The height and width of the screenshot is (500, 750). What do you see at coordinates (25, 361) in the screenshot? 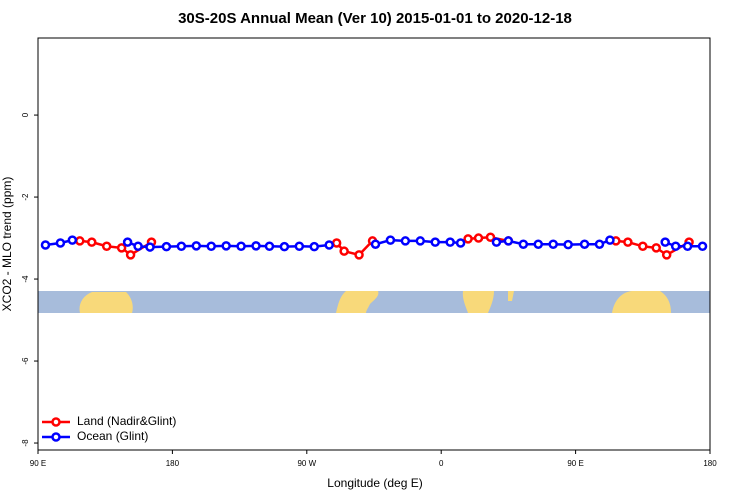
I see `y-tick-label: -6` at bounding box center [25, 361].